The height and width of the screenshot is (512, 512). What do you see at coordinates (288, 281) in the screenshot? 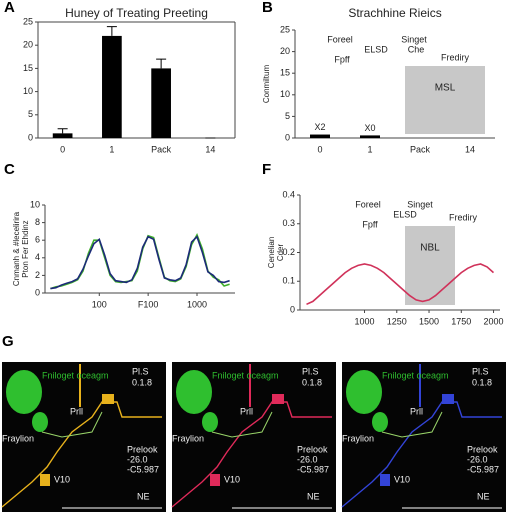
I see `y-tick-label: 0.1` at bounding box center [288, 281].